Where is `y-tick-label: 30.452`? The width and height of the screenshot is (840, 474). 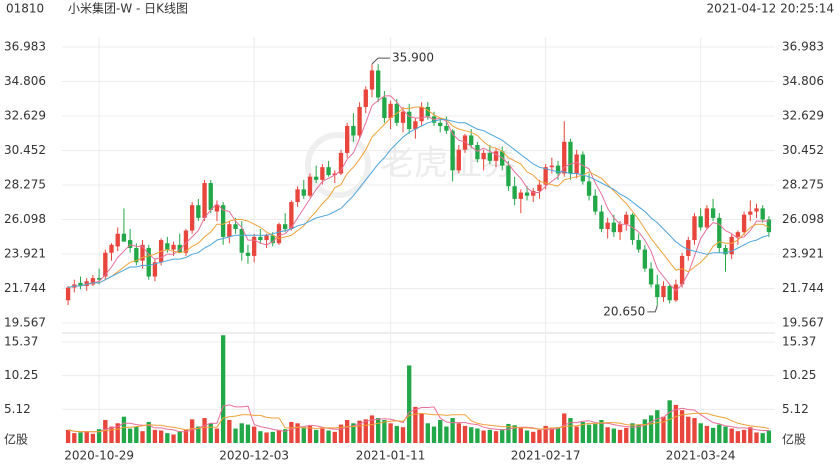 y-tick-label: 30.452 is located at coordinates (25, 150).